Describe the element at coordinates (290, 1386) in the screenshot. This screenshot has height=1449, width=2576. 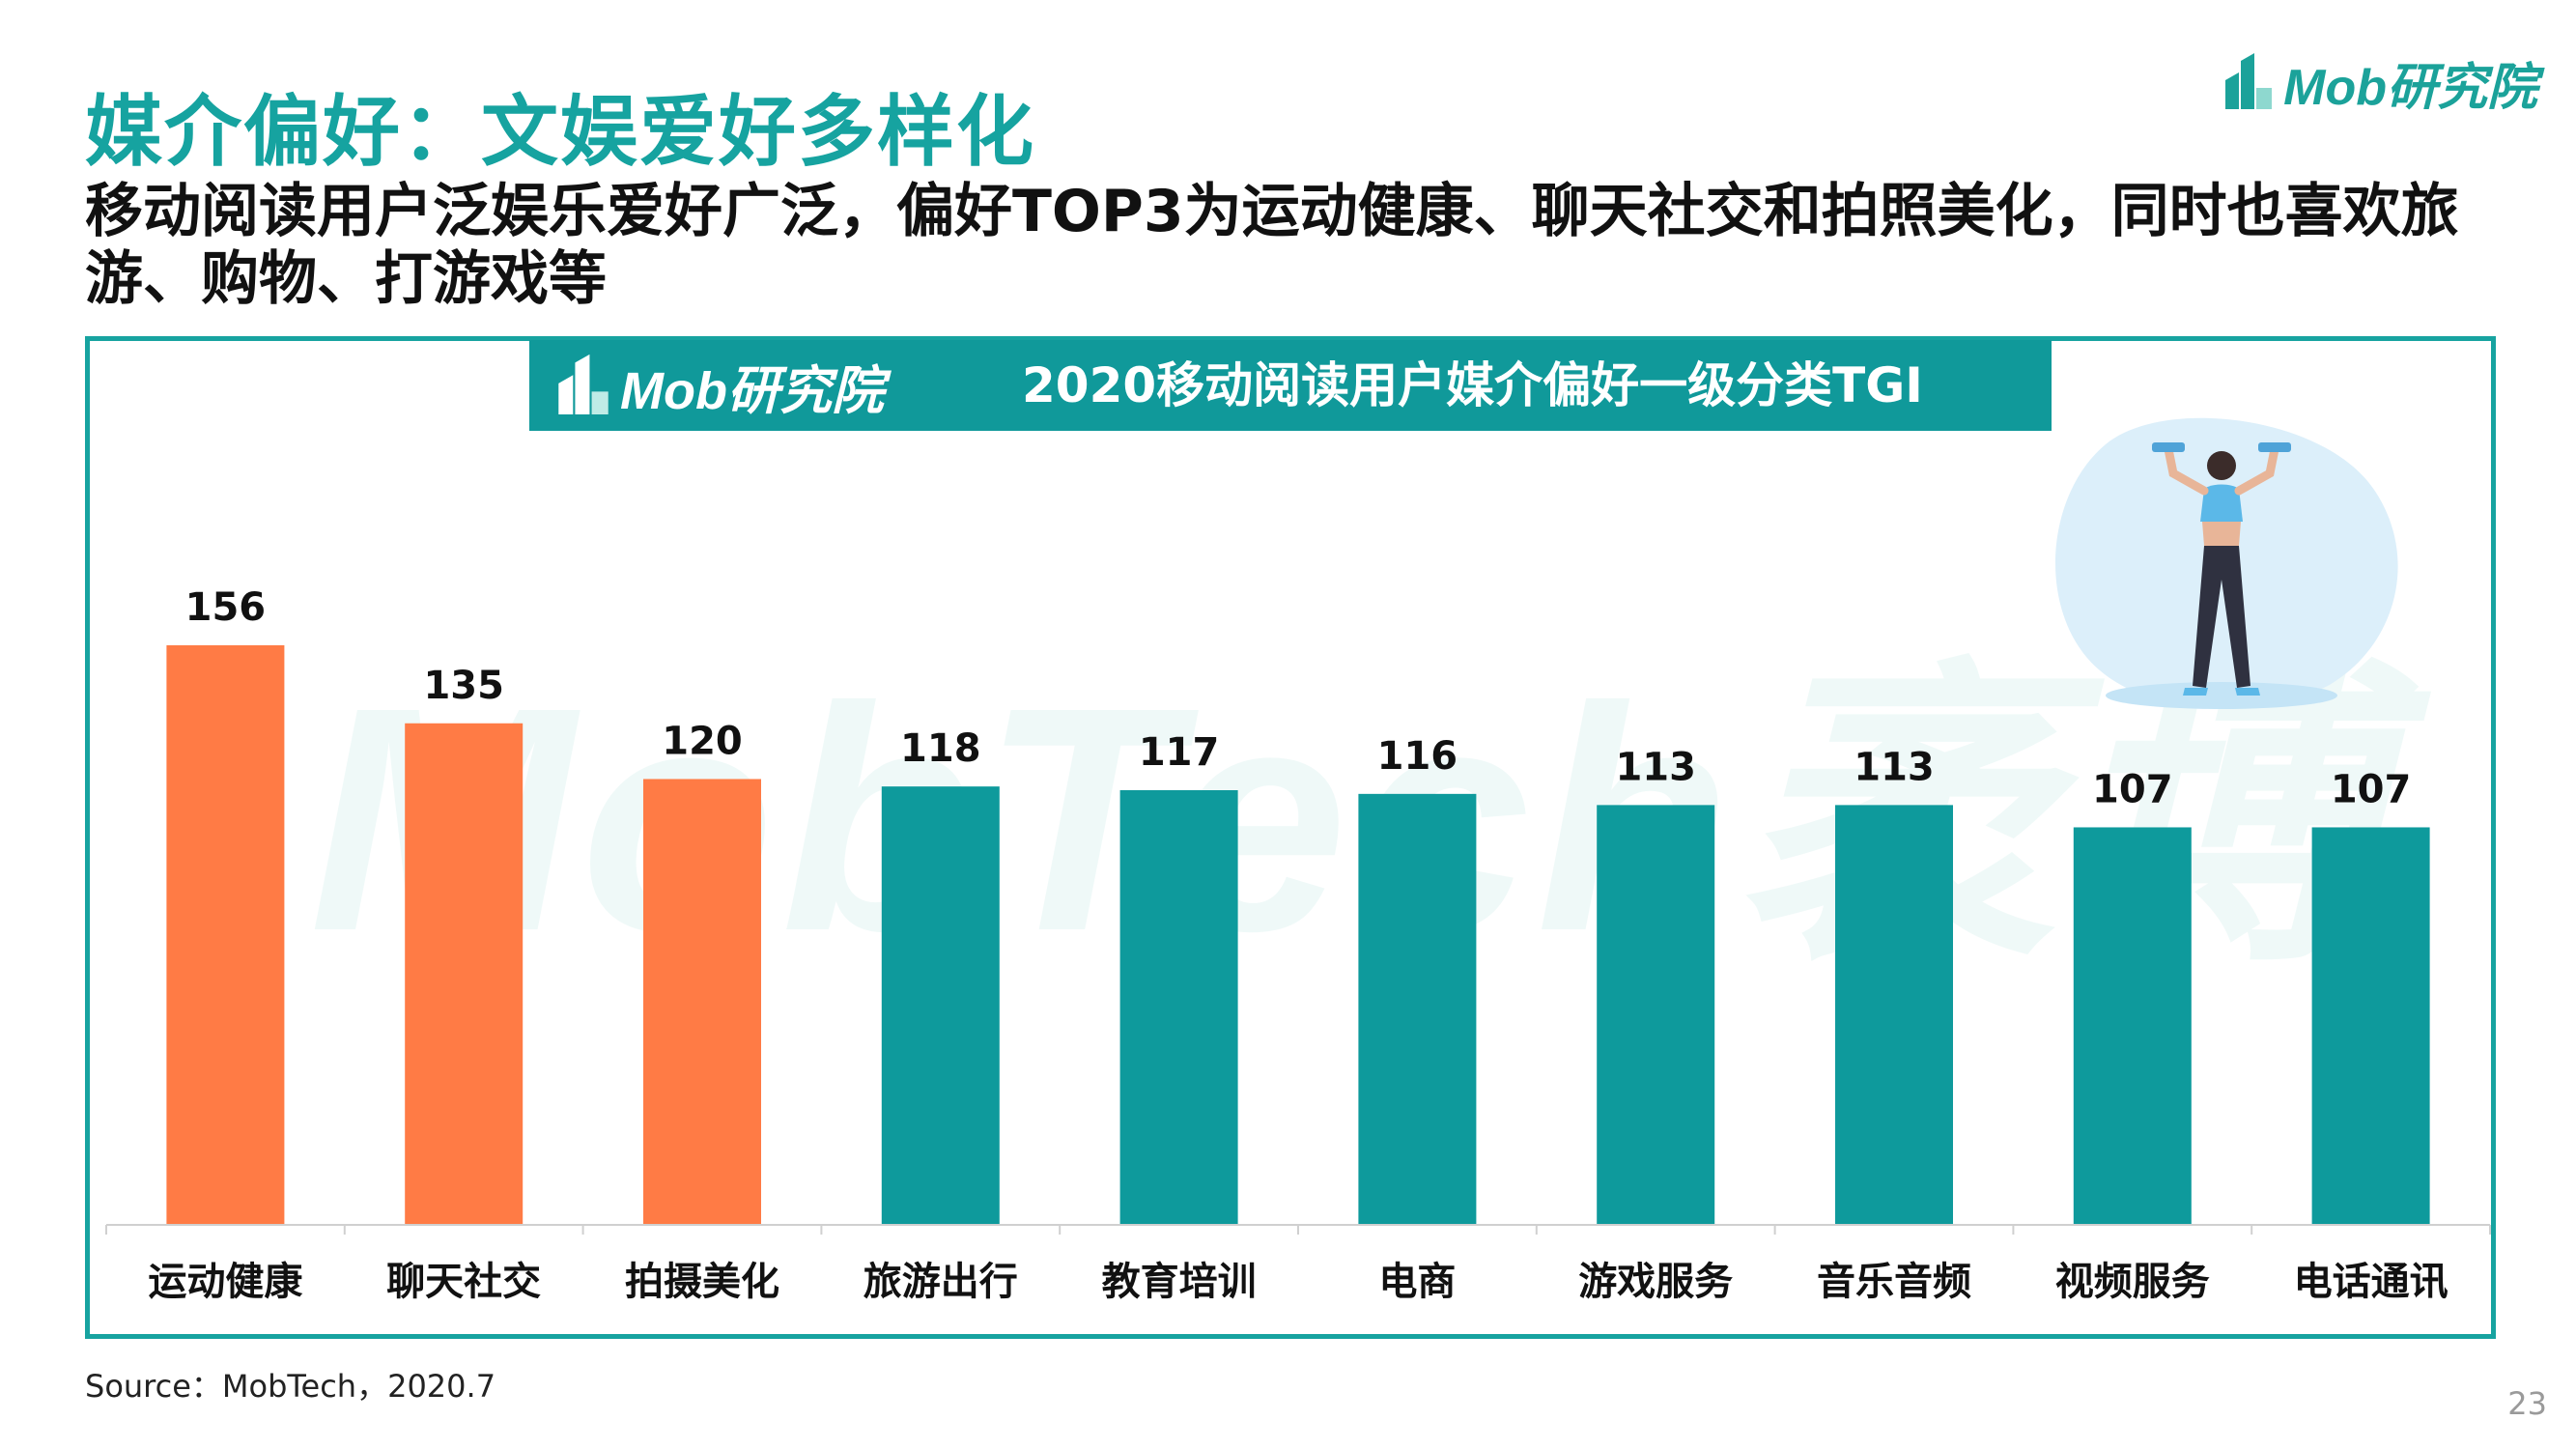
I see `source-note: Source：MobTech，2020.7` at that location.